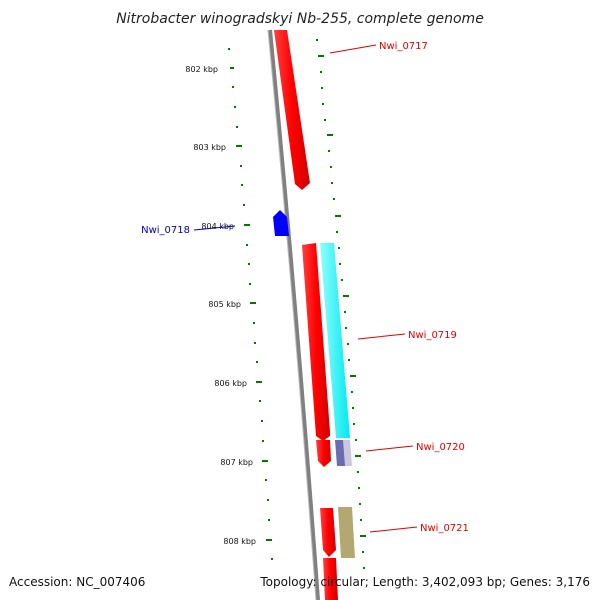 This screenshot has width=600, height=600. What do you see at coordinates (330, 579) in the screenshot?
I see `gene-bottom-red` at bounding box center [330, 579].